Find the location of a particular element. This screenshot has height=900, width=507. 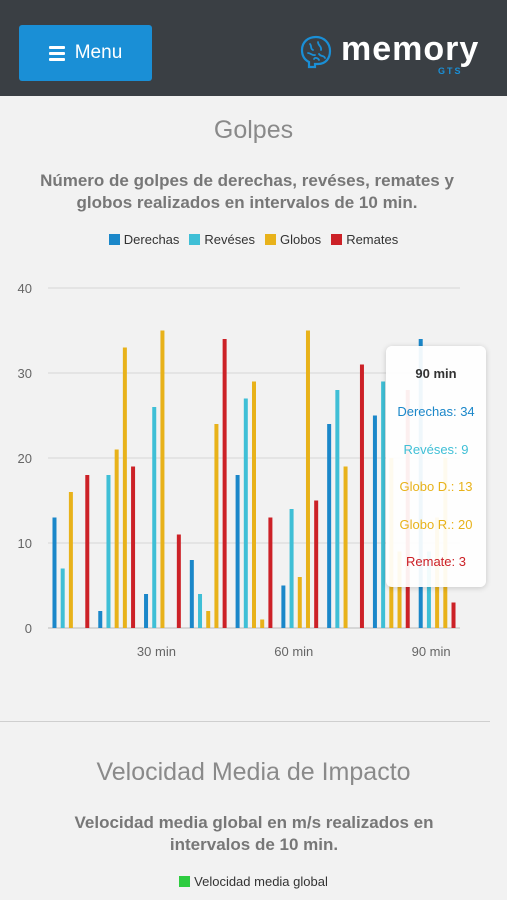

chart-legend: Derechas Revéses Globos Remates is located at coordinates (253, 239).